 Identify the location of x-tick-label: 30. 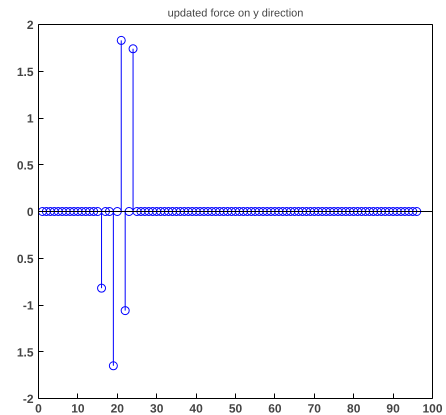
(157, 408).